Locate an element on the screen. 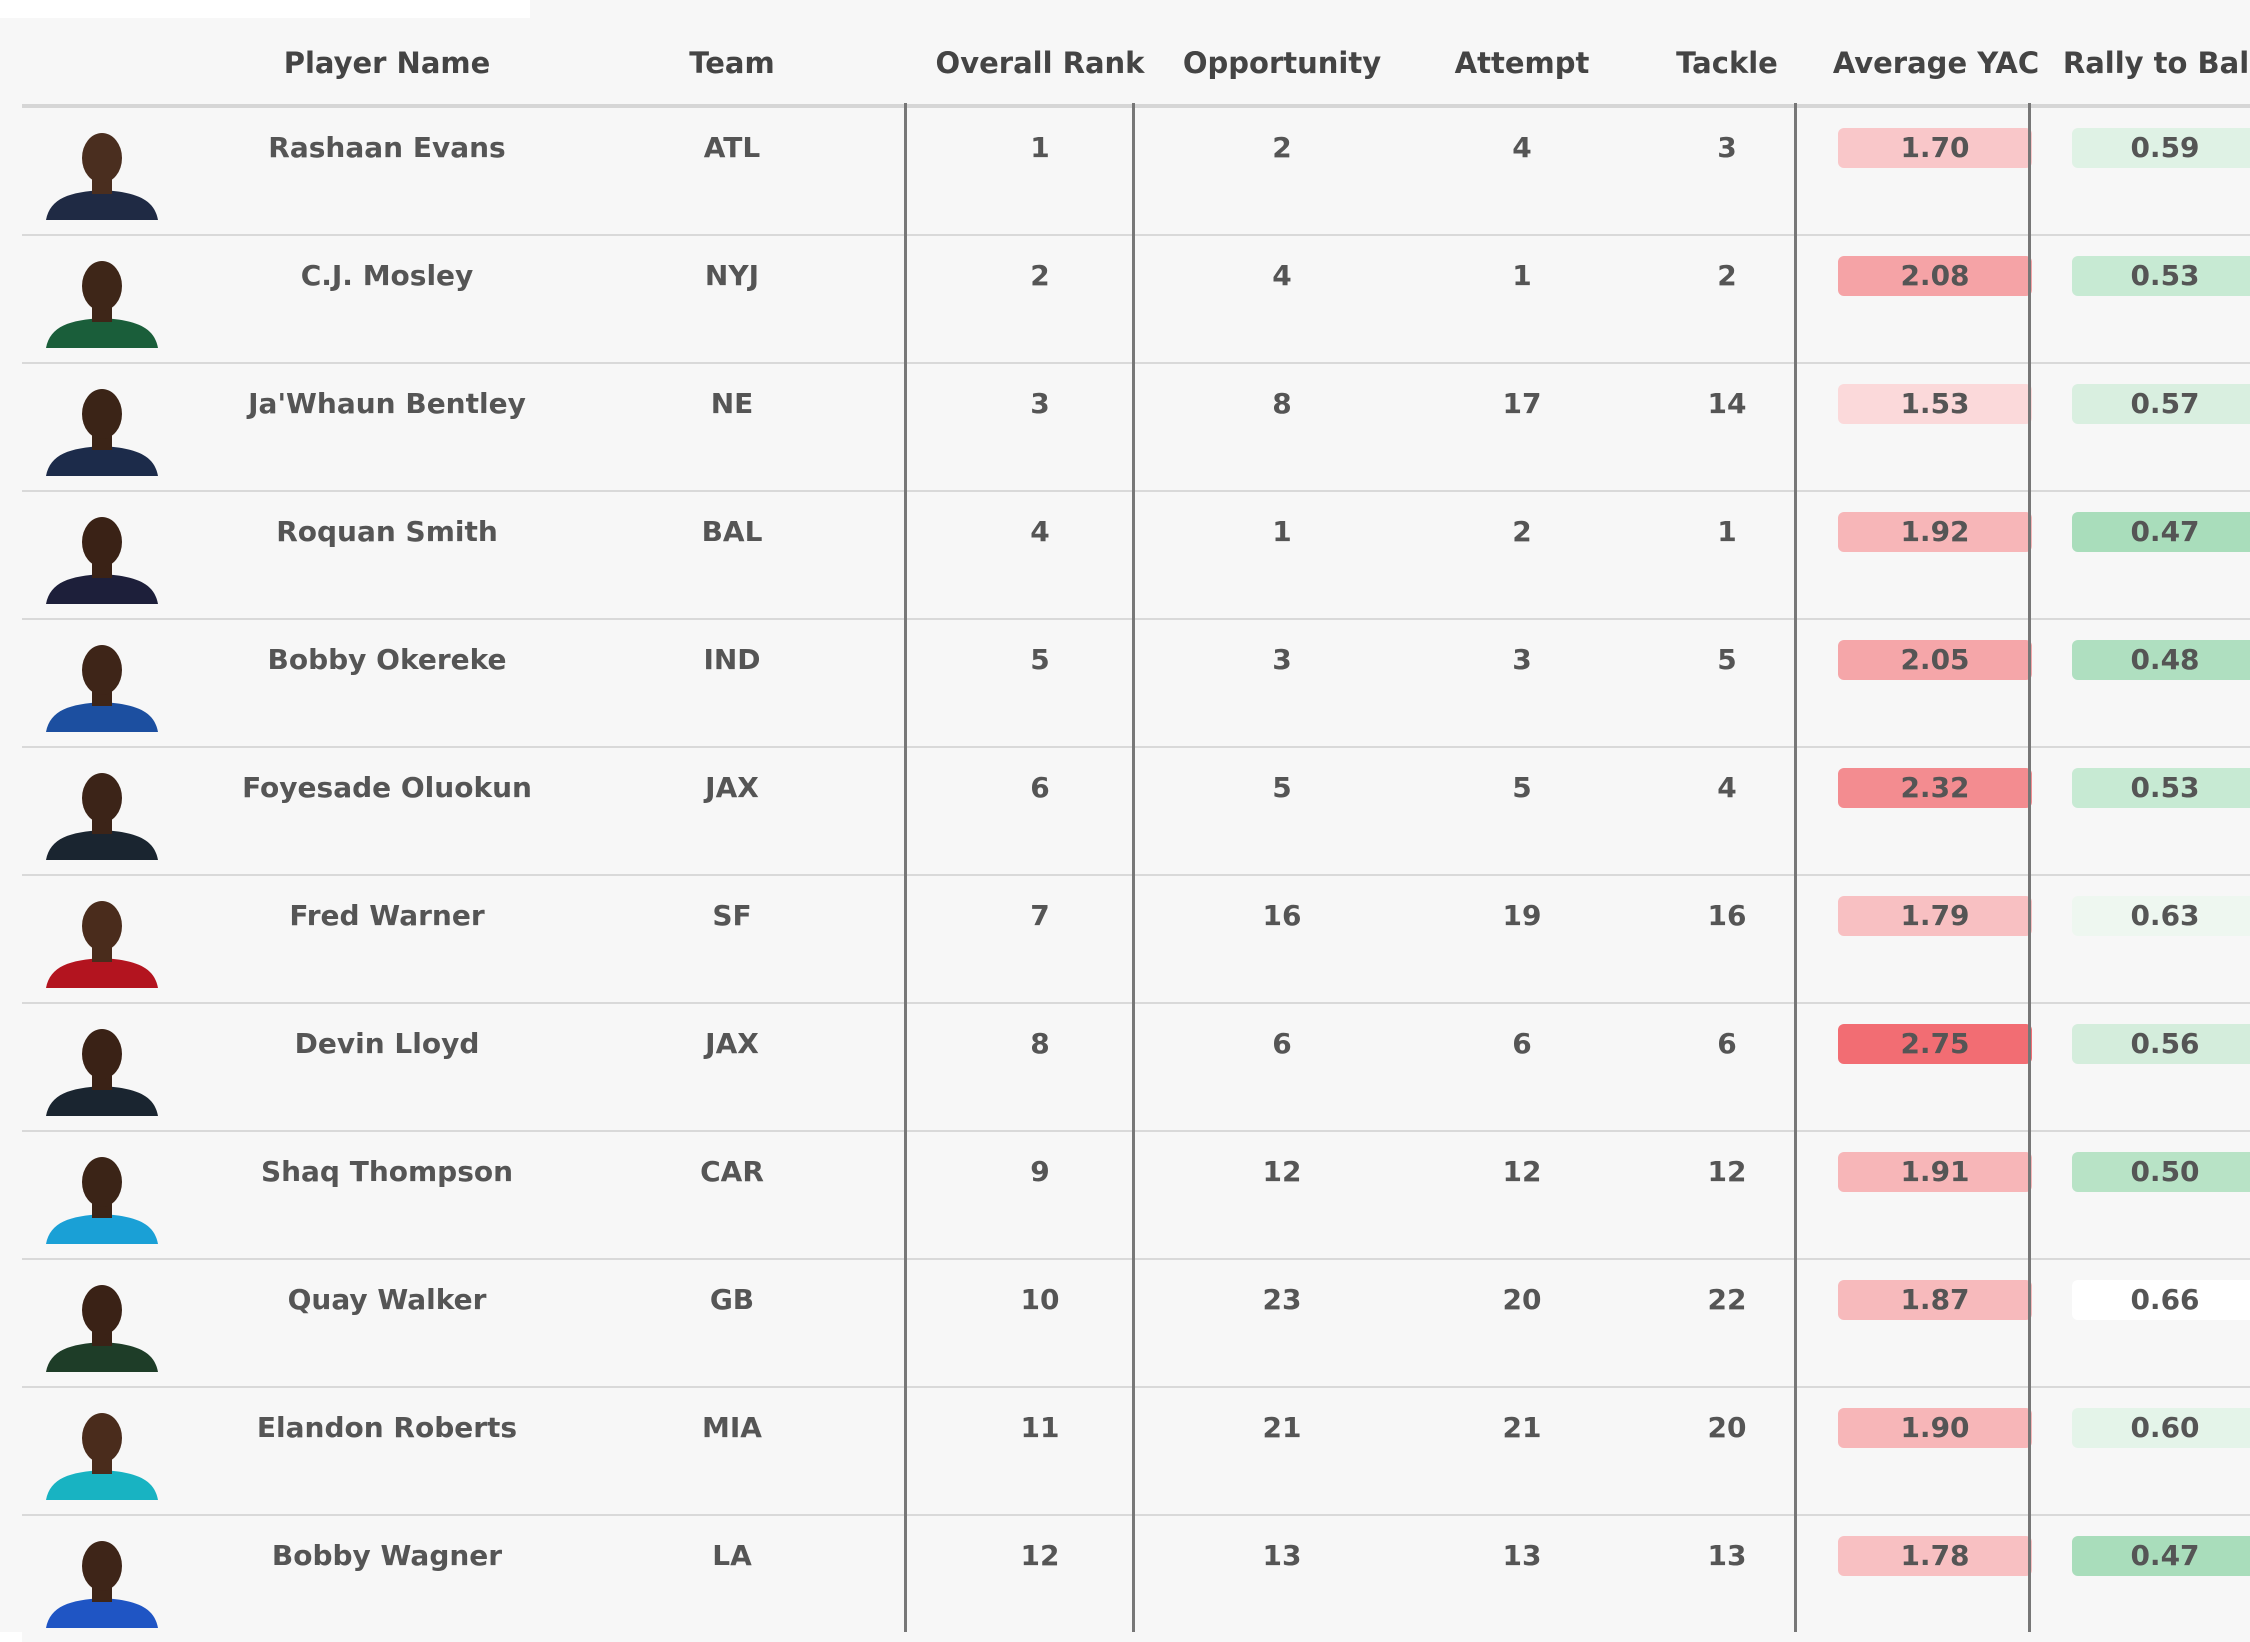 This screenshot has height=1642, width=2250. table-row: C.J. Mosley NYJ 2 4 1 2 2.08 0.53 is located at coordinates (1136, 300).